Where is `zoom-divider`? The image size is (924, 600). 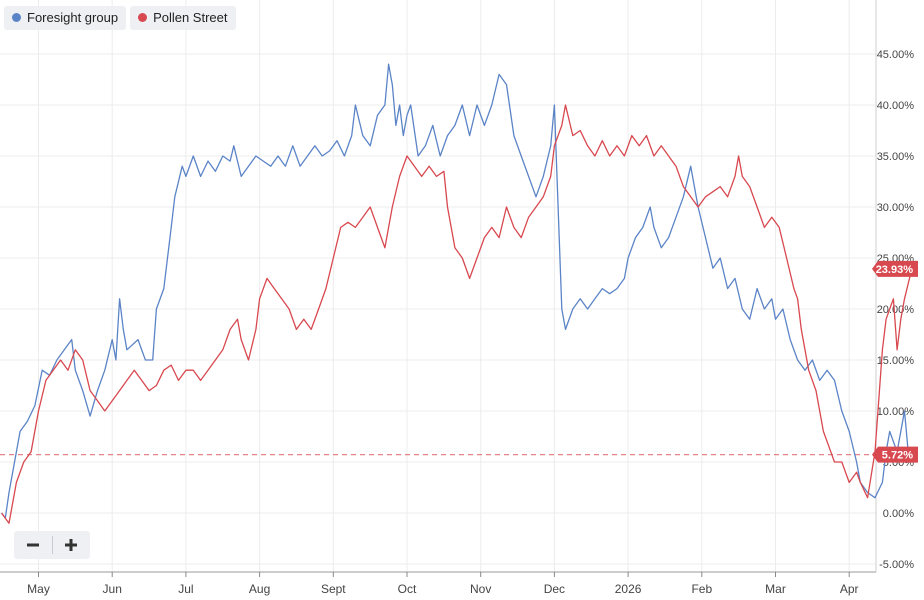
zoom-divider is located at coordinates (52, 545).